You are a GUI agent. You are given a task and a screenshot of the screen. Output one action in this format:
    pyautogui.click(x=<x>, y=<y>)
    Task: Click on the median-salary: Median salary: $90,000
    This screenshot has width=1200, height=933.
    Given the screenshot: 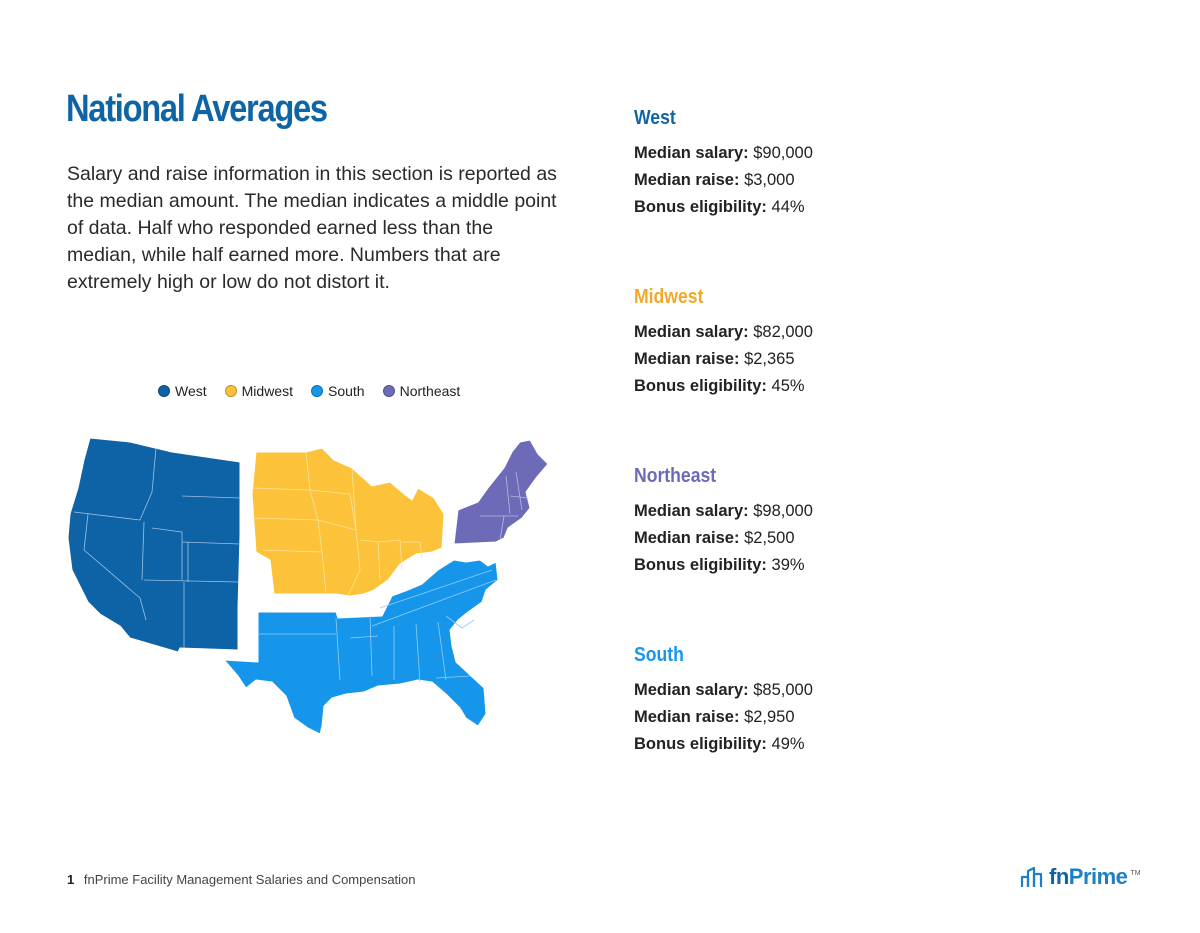 What is the action you would take?
    pyautogui.click(x=834, y=153)
    